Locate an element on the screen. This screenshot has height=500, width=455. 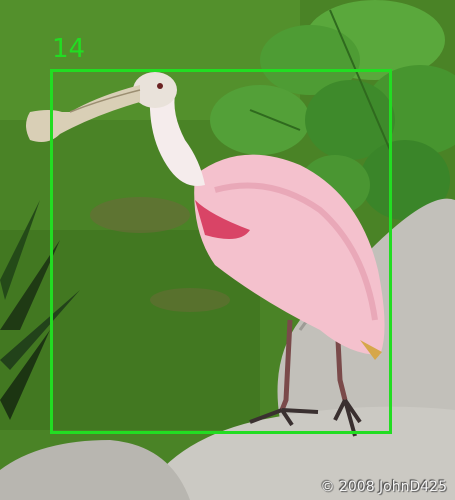
bill-ridge is located at coordinates (105, 101).